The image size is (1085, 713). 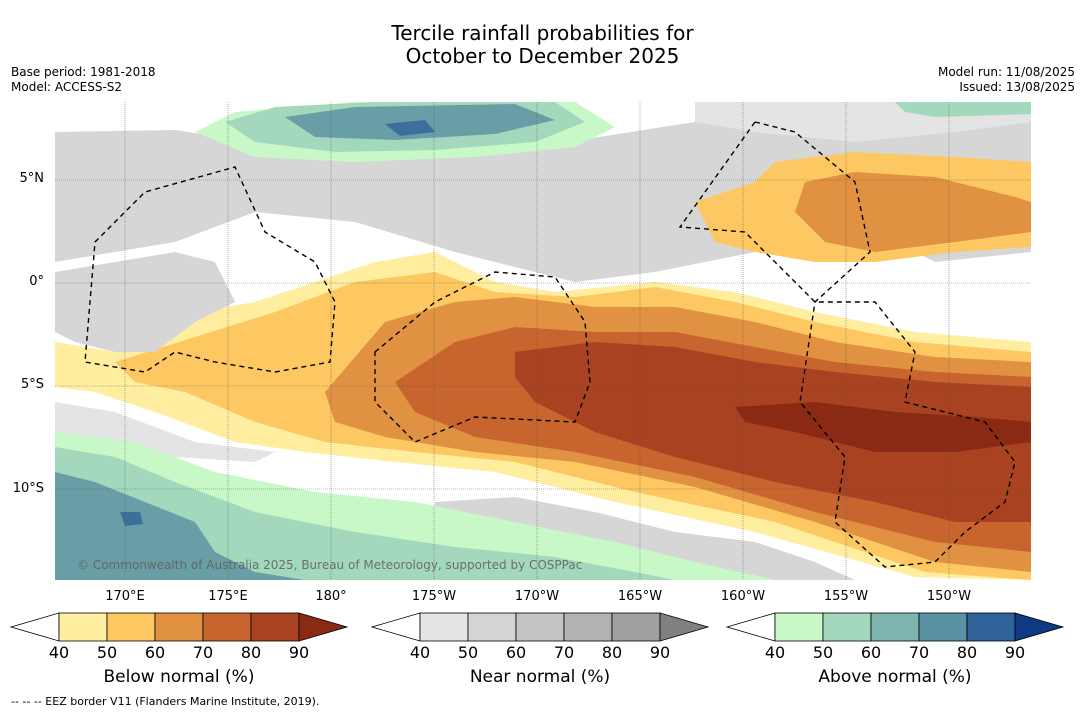 What do you see at coordinates (775, 652) in the screenshot?
I see `above-normal-legend-tick: 40` at bounding box center [775, 652].